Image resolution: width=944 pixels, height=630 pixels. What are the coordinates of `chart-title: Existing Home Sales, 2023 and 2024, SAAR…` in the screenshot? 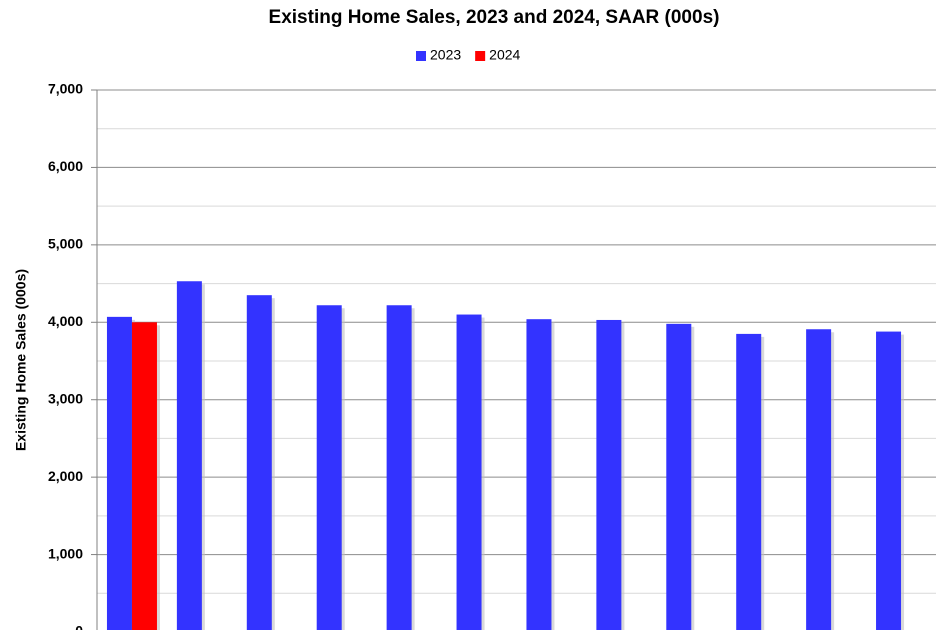 It's located at (494, 17).